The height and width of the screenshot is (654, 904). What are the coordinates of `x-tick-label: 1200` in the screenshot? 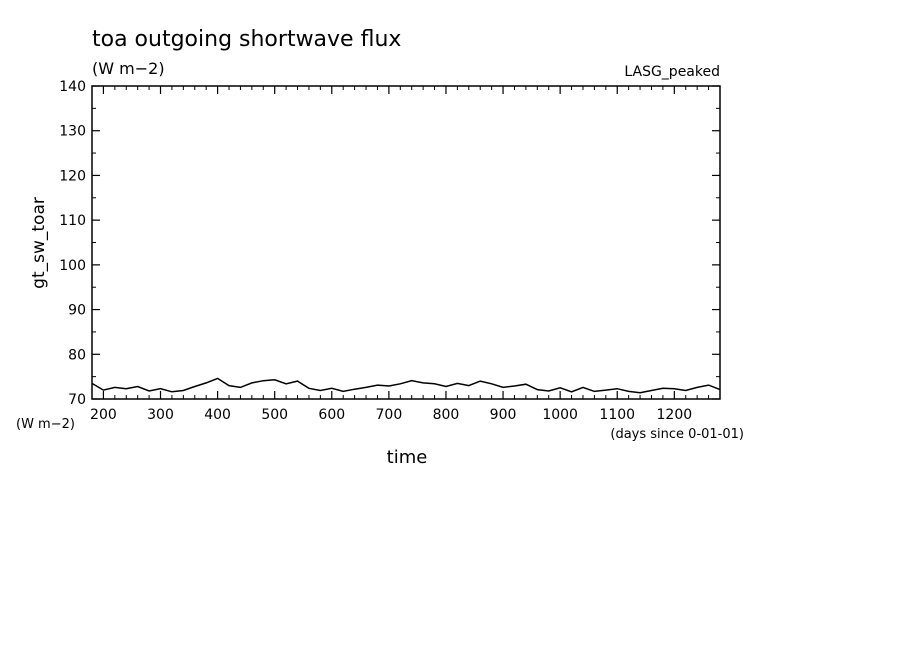 It's located at (675, 415).